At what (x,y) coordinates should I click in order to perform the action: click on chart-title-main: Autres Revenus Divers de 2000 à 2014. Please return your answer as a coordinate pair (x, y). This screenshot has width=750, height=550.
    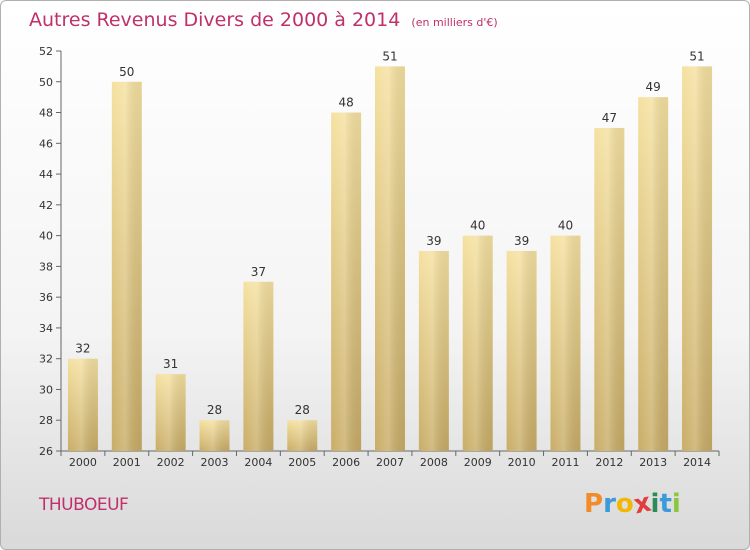
    Looking at the image, I should click on (215, 20).